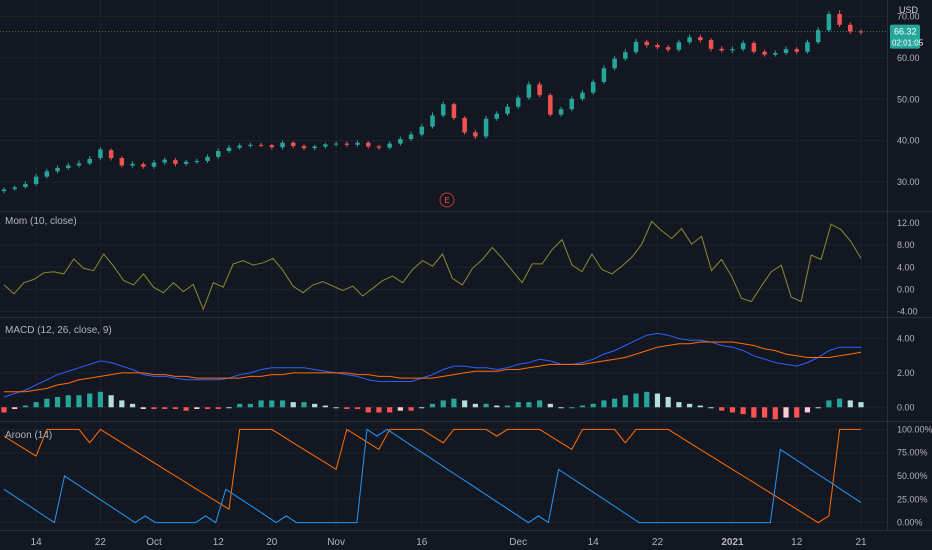 Image resolution: width=932 pixels, height=550 pixels. What do you see at coordinates (908, 10) in the screenshot?
I see `currency-label: USD` at bounding box center [908, 10].